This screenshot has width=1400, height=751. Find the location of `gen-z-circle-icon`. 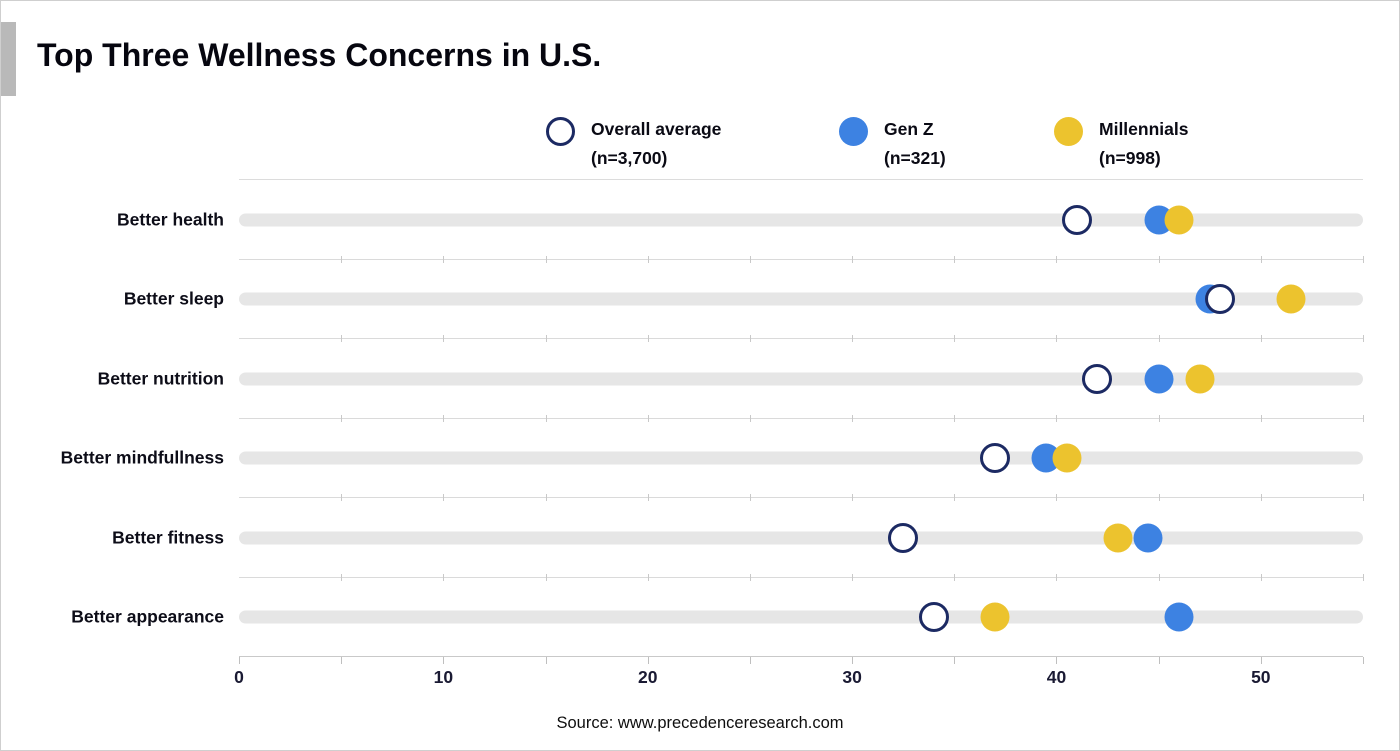

gen-z-circle-icon is located at coordinates (853, 131).